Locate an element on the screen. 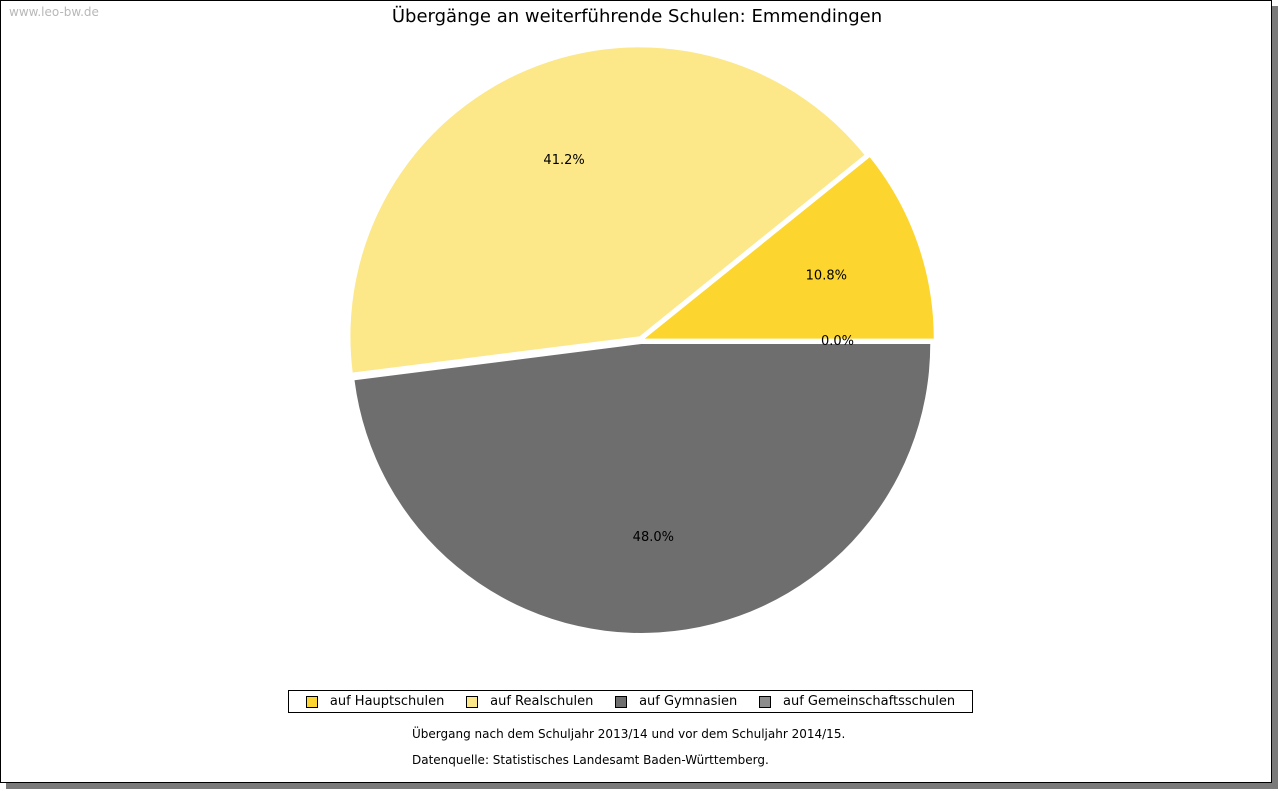  legend-item-gymnasien: auf Gymnasien is located at coordinates (676, 701).